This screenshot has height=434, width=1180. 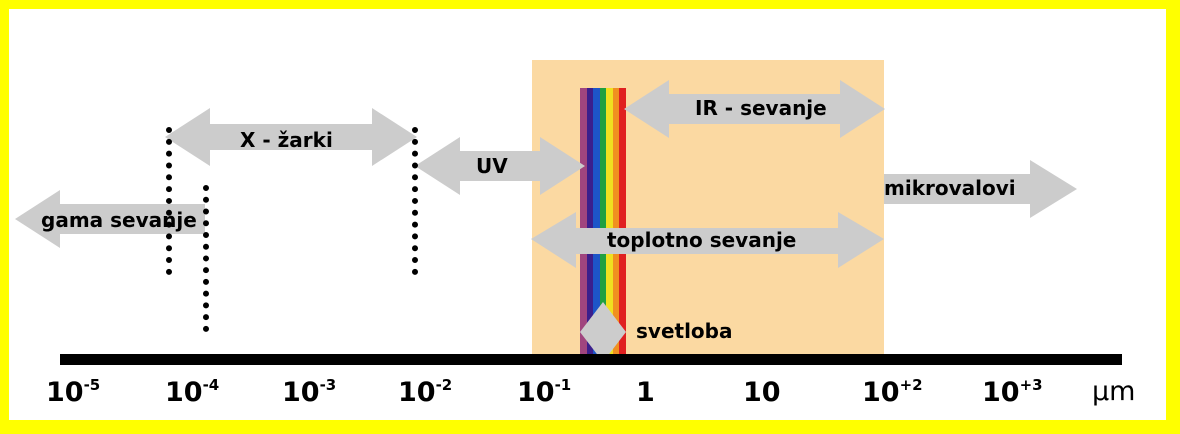 I want to click on thermal-label: toplotno sevanje, so click(x=702, y=240).